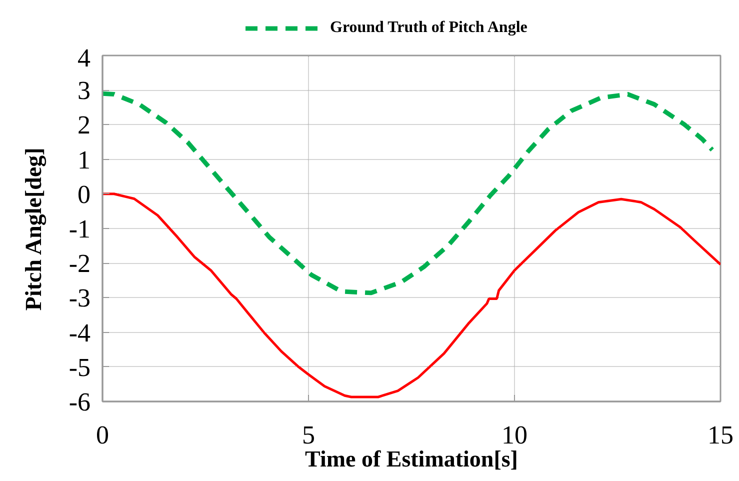 The width and height of the screenshot is (739, 481). Describe the element at coordinates (84, 91) in the screenshot. I see `y-tick-label: 3` at that location.